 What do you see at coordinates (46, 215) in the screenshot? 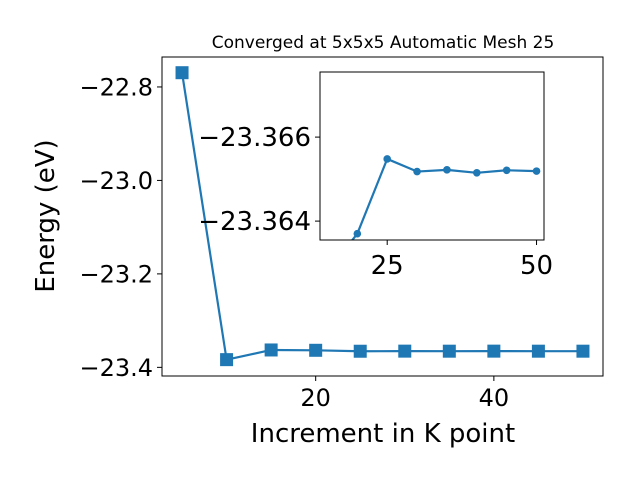
I see `y-axis-label: Energy (eV)` at bounding box center [46, 215].